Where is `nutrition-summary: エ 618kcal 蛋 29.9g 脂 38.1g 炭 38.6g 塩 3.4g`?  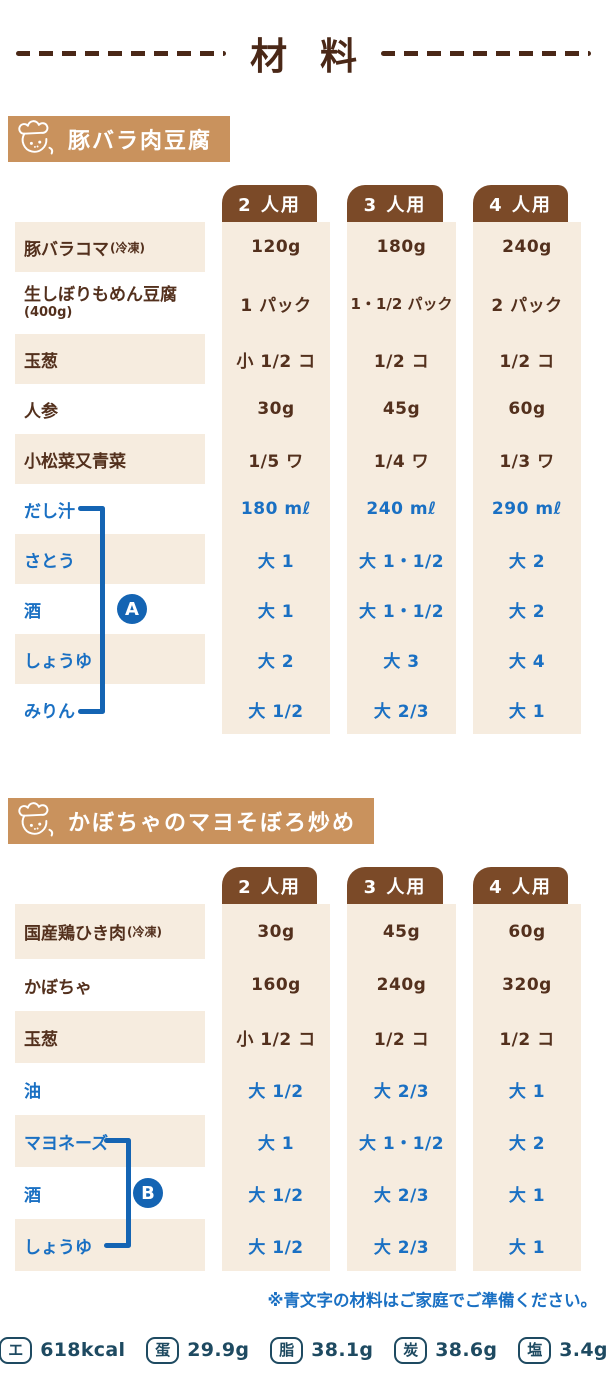 nutrition-summary: エ 618kcal 蛋 29.9g 脂 38.1g 炭 38.6g 塩 3.4g is located at coordinates (303, 1360).